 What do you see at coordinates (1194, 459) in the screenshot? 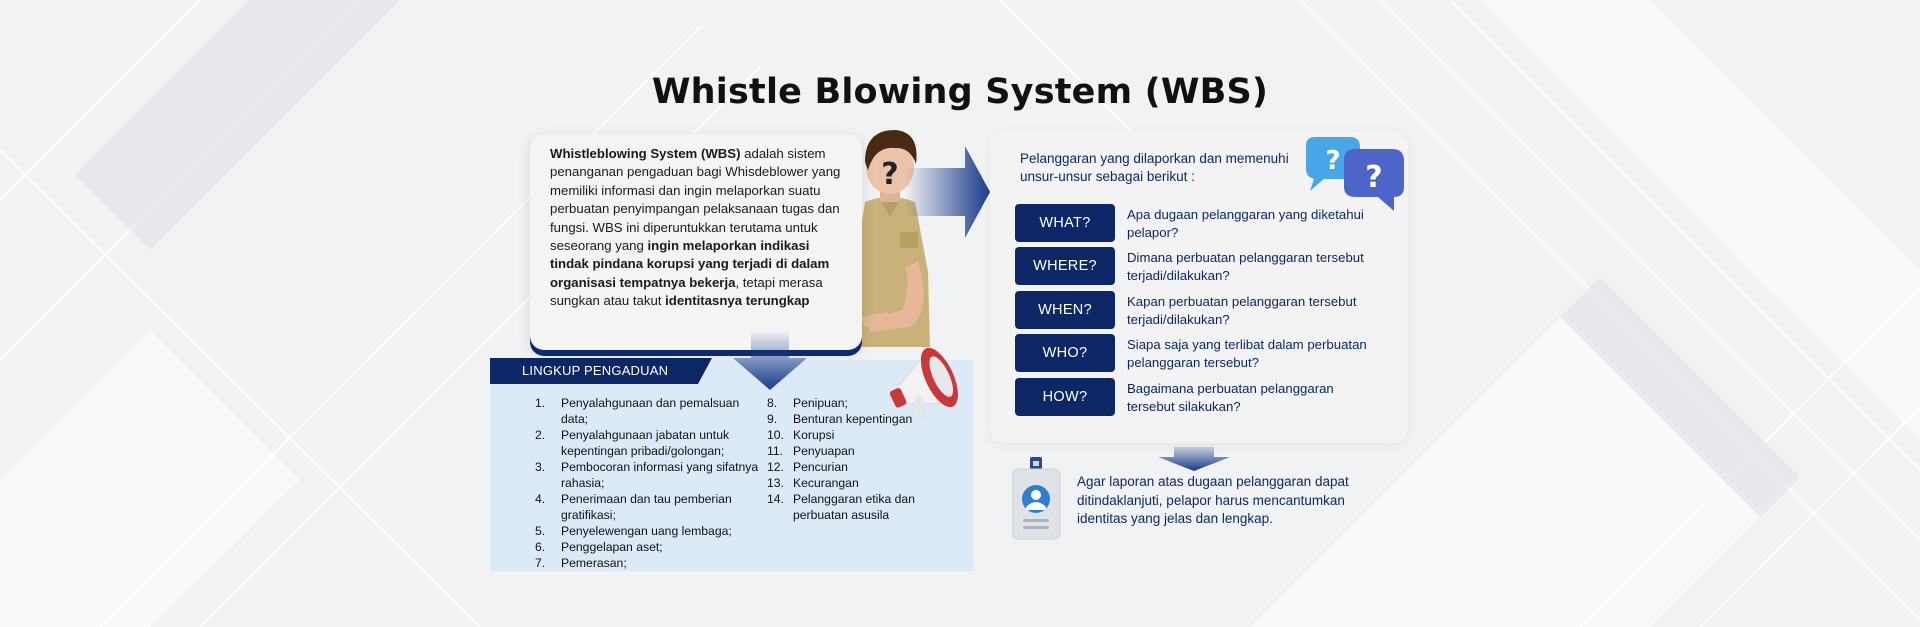
I see `arrow-down-small-icon` at bounding box center [1194, 459].